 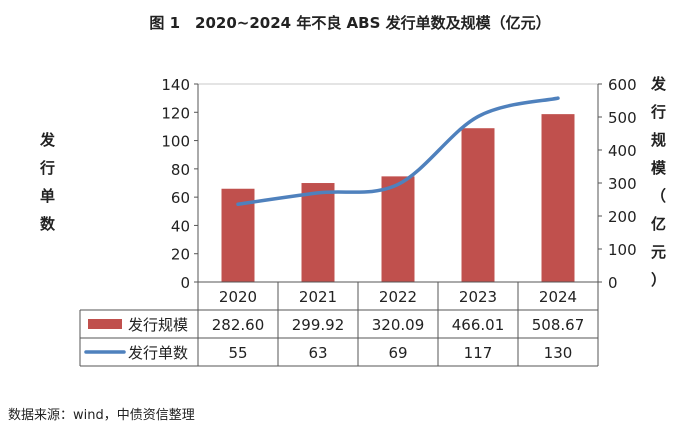 What do you see at coordinates (622, 85) in the screenshot?
I see `y-right-tick-label: 600` at bounding box center [622, 85].